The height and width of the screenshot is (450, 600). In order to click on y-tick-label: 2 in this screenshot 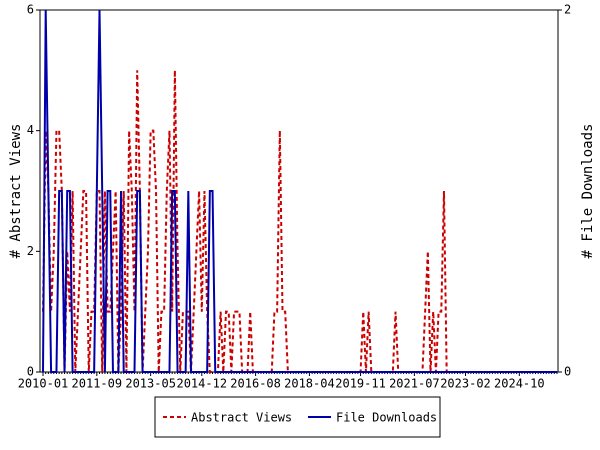, I will do `click(30, 251)`.